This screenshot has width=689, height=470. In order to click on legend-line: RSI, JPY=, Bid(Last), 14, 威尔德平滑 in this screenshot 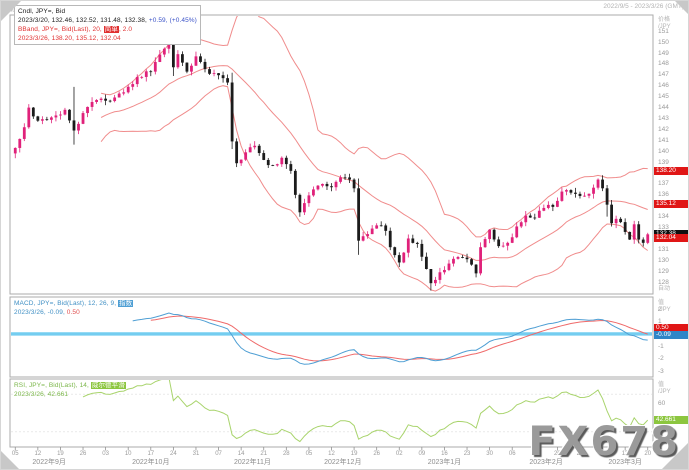, I will do `click(70, 385)`.